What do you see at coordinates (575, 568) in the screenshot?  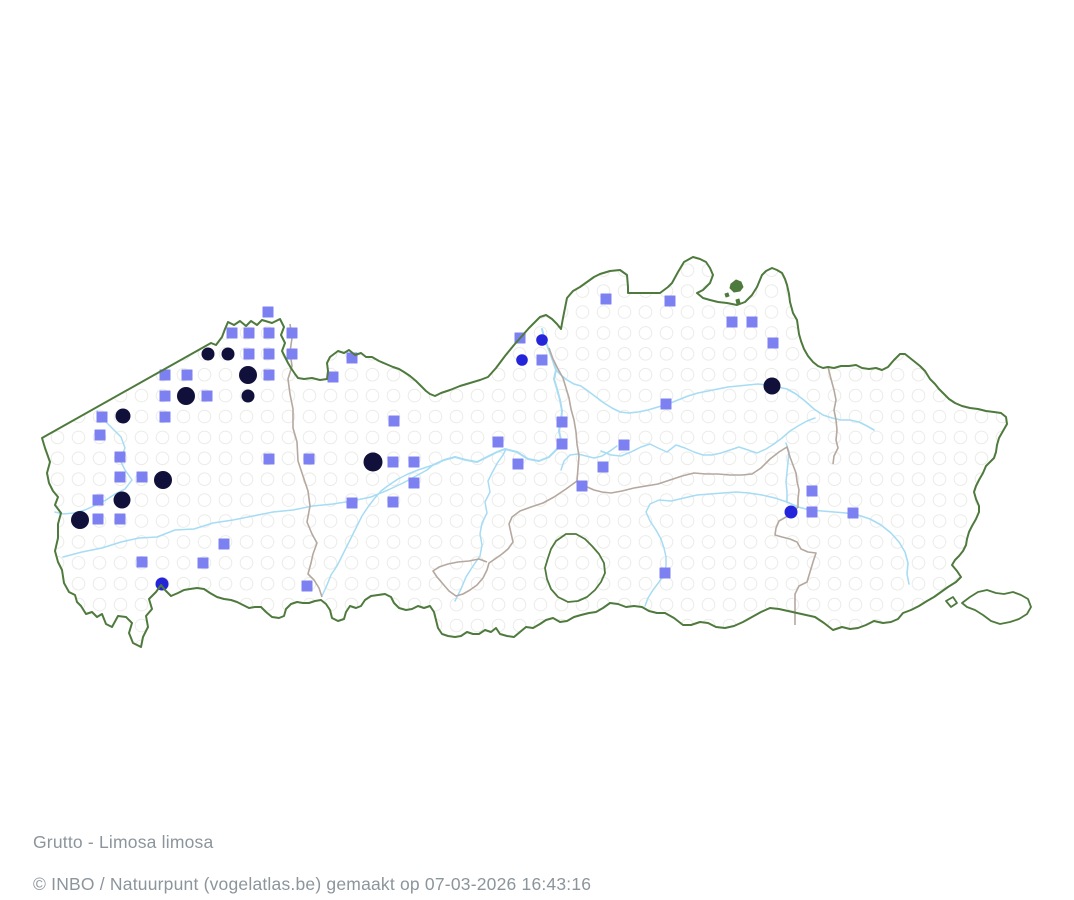 I see `brussels-enclave-border` at bounding box center [575, 568].